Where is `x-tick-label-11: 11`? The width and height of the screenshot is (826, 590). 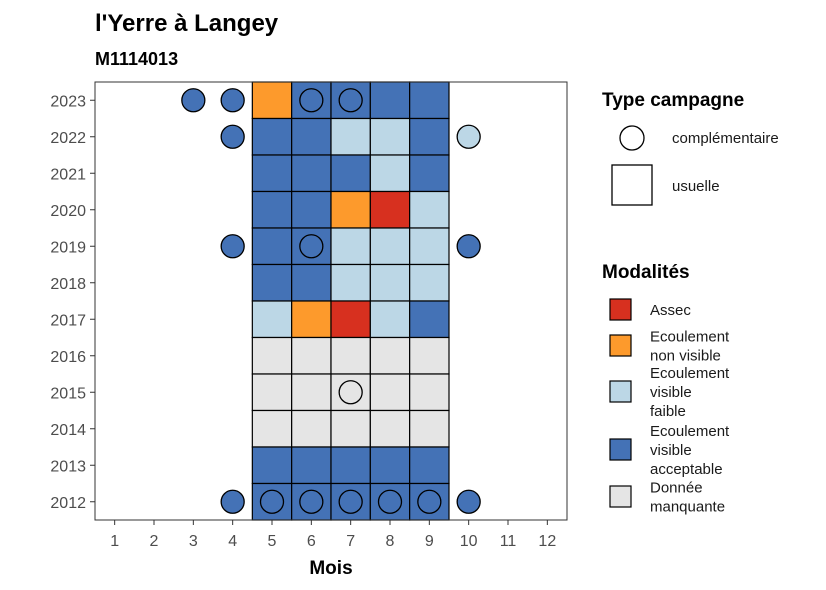
x-tick-label-11: 11 is located at coordinates (508, 541).